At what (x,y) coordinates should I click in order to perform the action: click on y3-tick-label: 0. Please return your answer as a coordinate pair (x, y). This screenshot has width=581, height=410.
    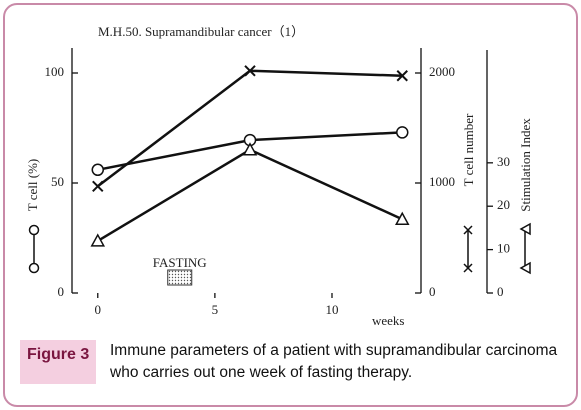
    Looking at the image, I should click on (500, 291).